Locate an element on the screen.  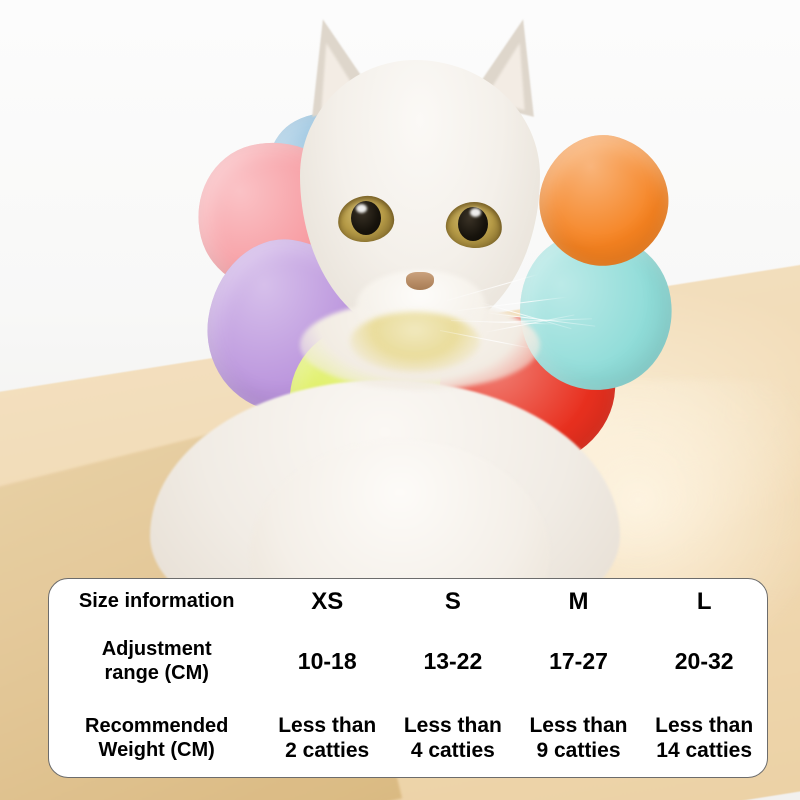
cell-weight-s-line2: 4 catties is located at coordinates (452, 750).